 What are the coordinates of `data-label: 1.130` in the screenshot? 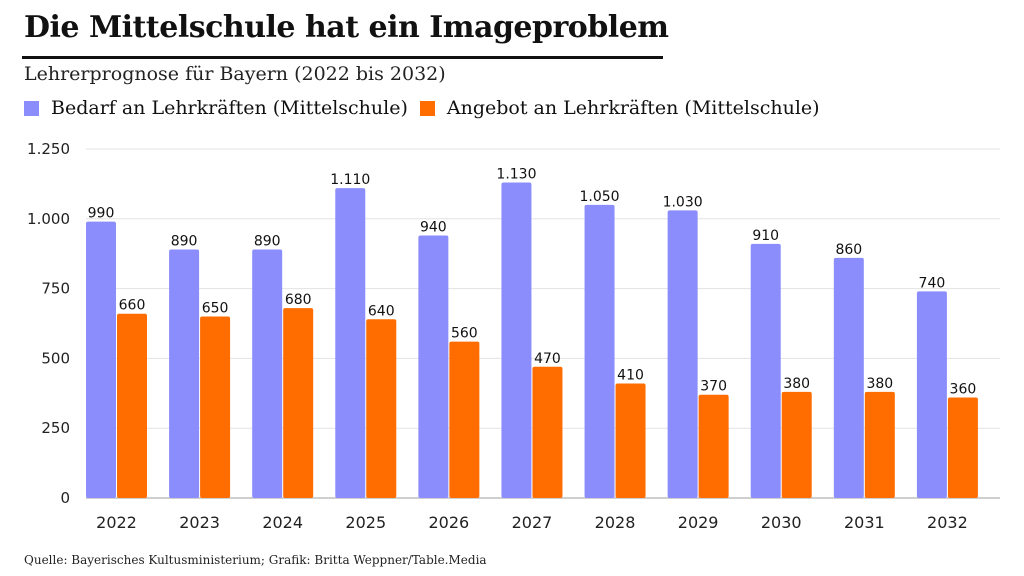 It's located at (516, 175).